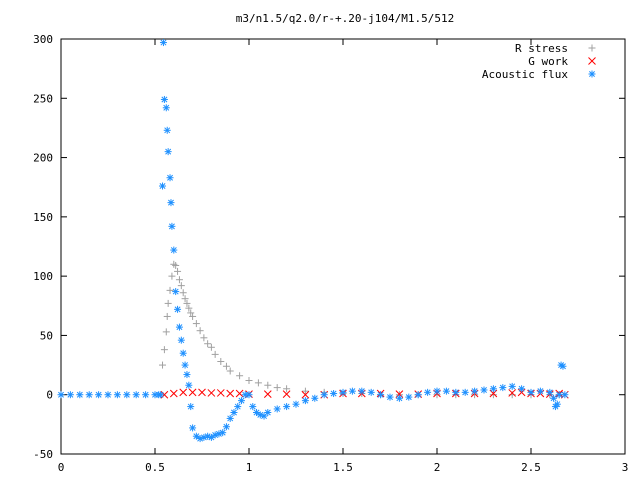 The width and height of the screenshot is (640, 485). I want to click on legend-label: Acoustic flux, so click(525, 74).